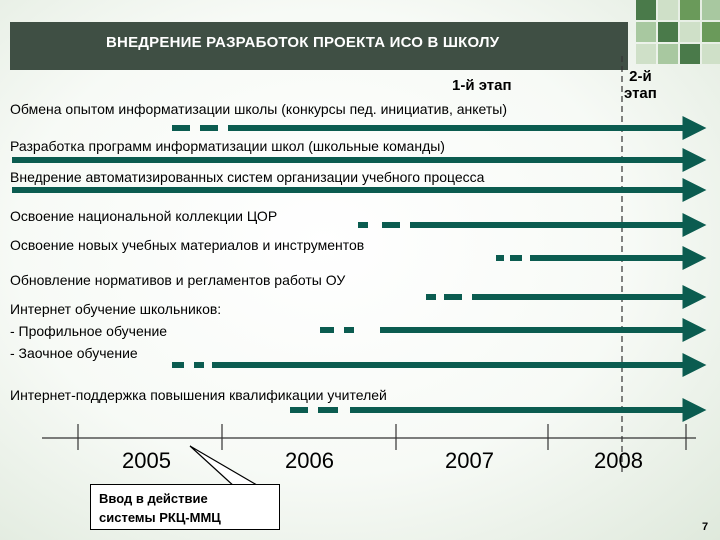  What do you see at coordinates (74, 353) in the screenshot?
I see `task-label-7-sub2: - Заочное обучение` at bounding box center [74, 353].